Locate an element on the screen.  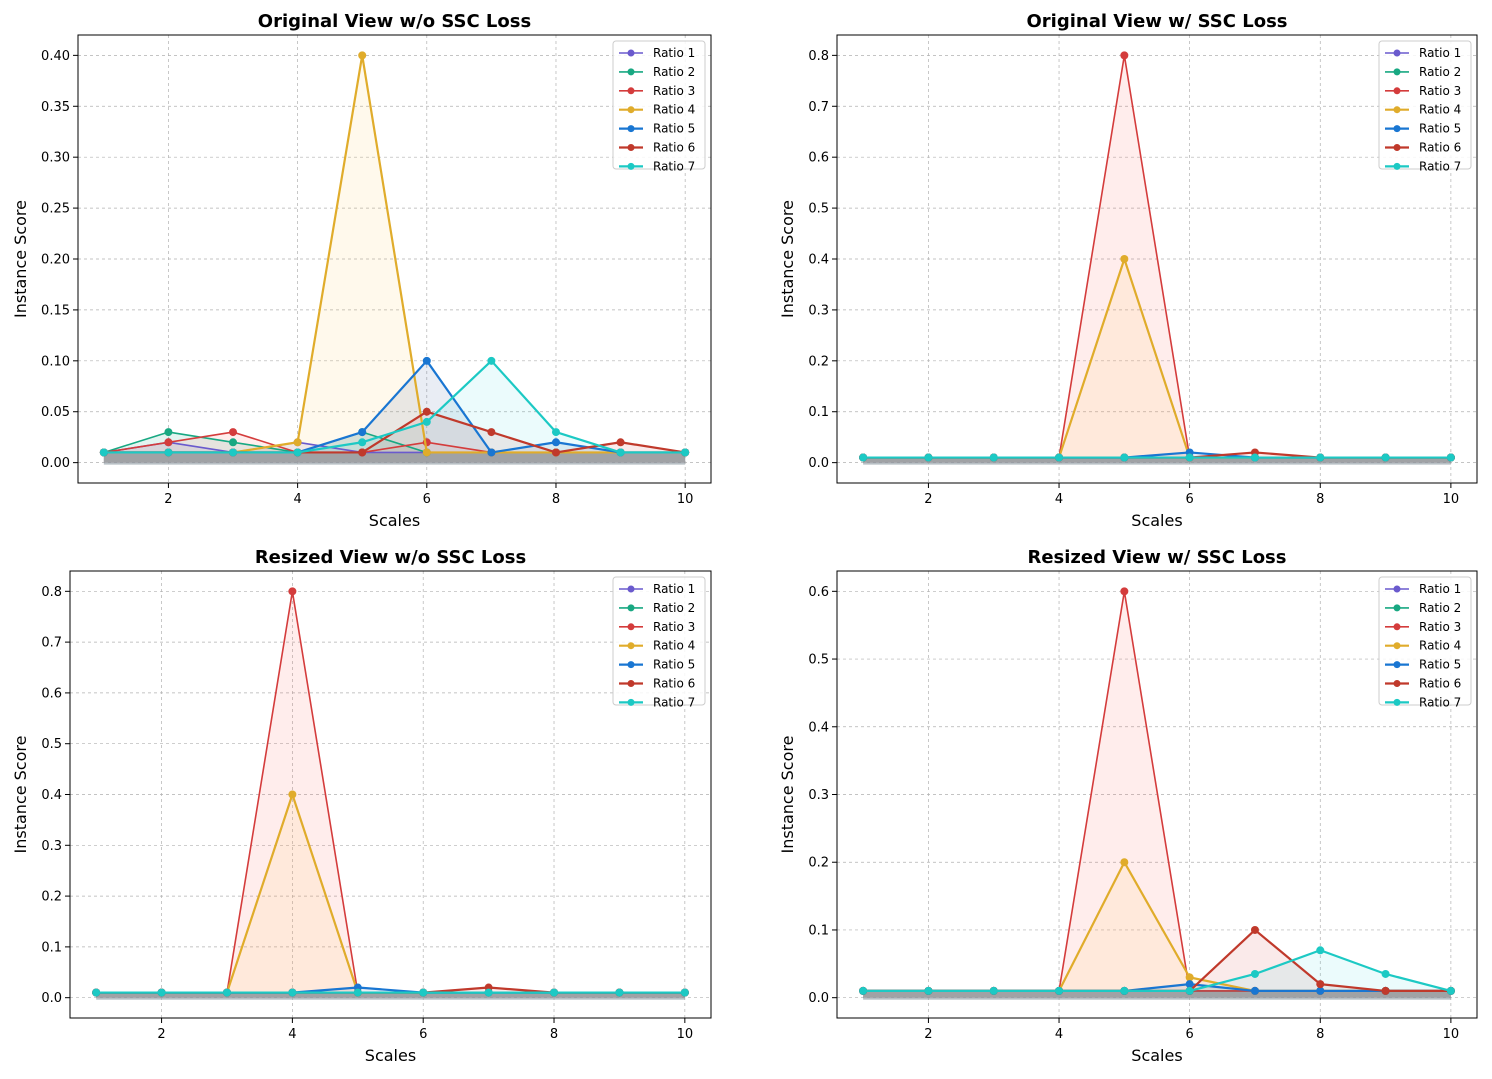
y-tick-label: 0.05 is located at coordinates (55, 412).